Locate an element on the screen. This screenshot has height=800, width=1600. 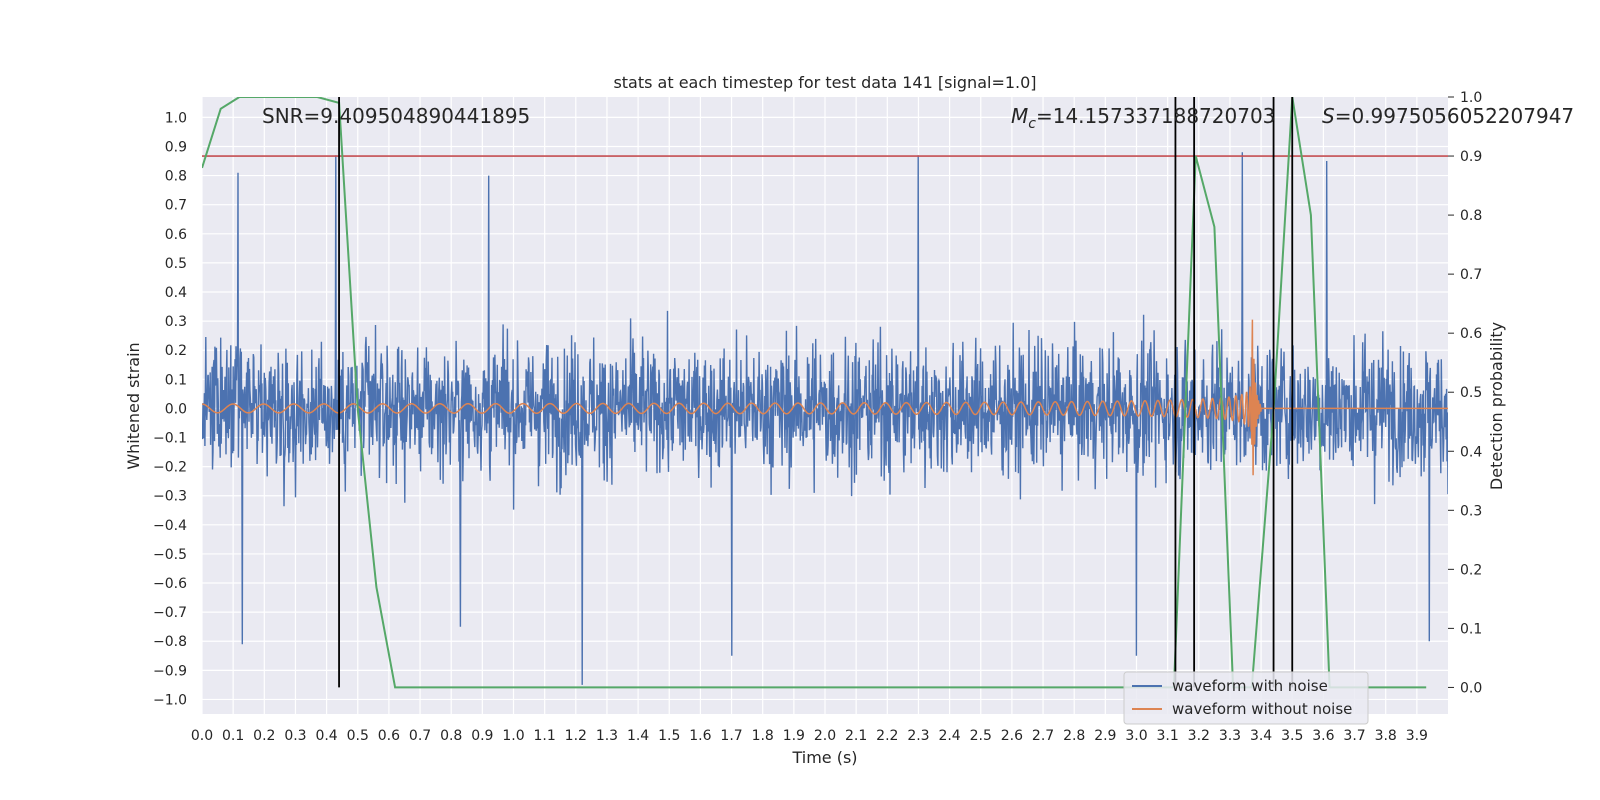
x-tick-label: 3.6 is located at coordinates (1323, 736).